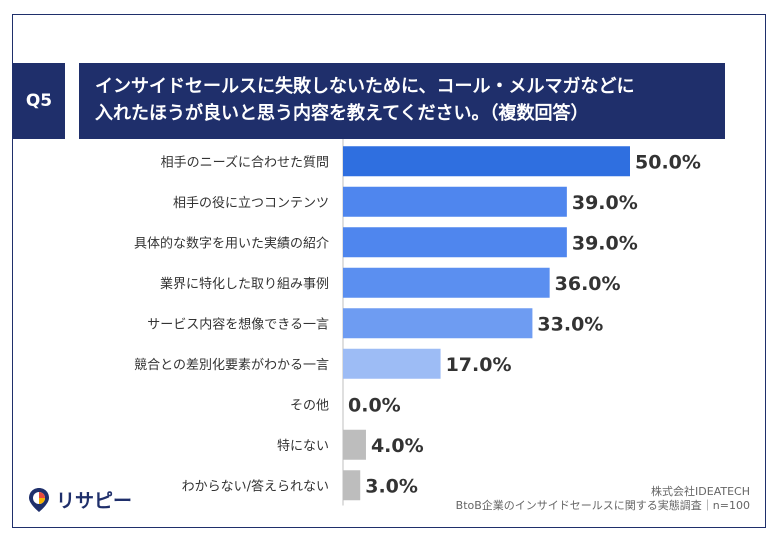 This screenshot has width=780, height=540. What do you see at coordinates (668, 162) in the screenshot?
I see `value-label: 50.0%` at bounding box center [668, 162].